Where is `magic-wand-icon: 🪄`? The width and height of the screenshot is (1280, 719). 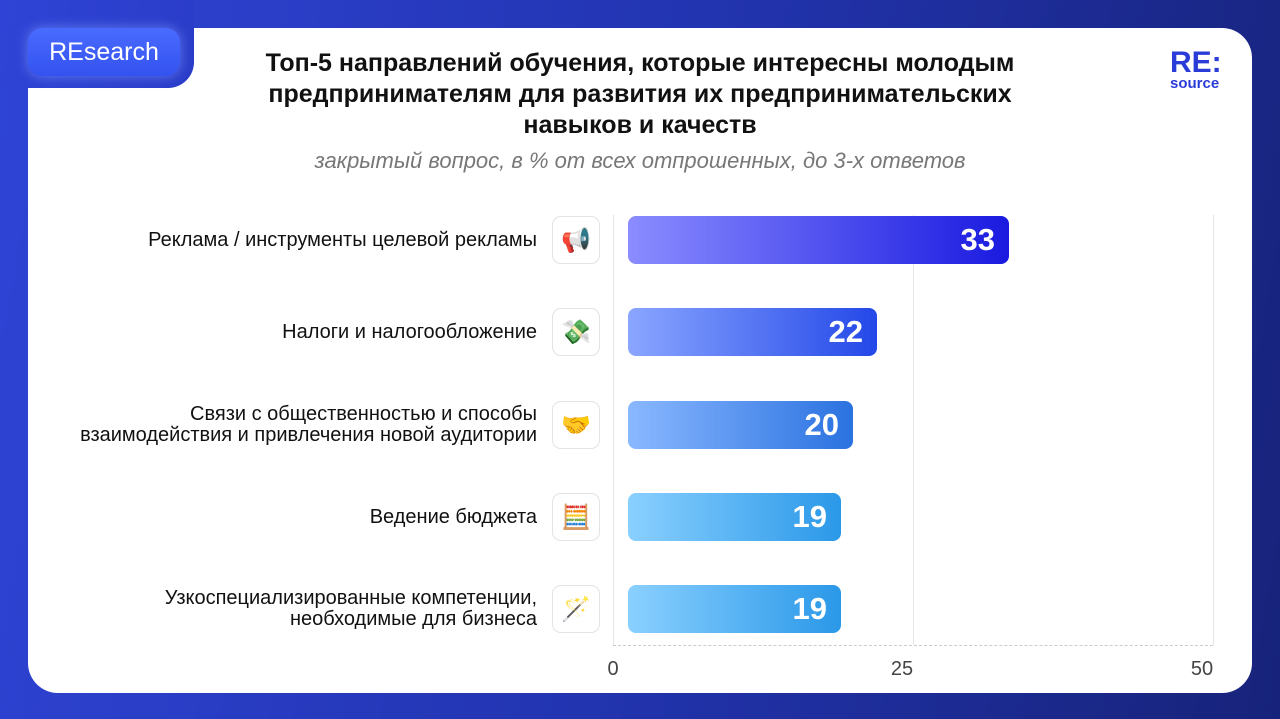 magic-wand-icon: 🪄 is located at coordinates (576, 609).